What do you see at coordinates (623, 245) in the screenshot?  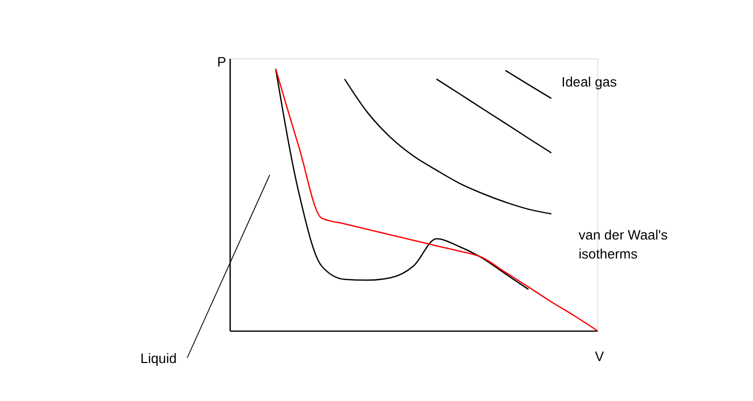 I see `annotation: van der Waal's isotherms` at bounding box center [623, 245].